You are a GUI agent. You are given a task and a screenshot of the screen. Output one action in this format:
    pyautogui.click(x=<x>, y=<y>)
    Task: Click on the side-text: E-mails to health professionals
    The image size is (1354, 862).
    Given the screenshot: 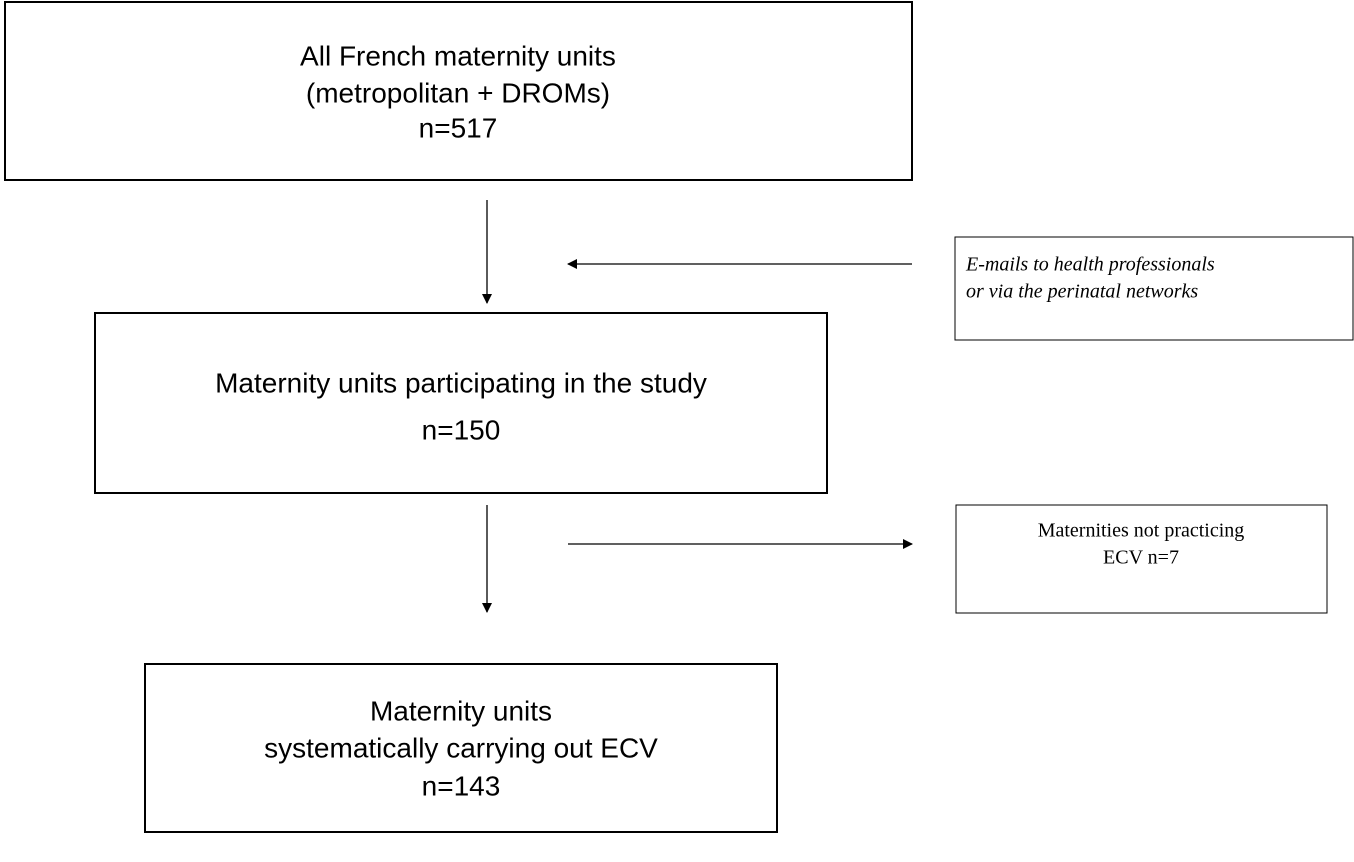 What is the action you would take?
    pyautogui.click(x=1090, y=265)
    